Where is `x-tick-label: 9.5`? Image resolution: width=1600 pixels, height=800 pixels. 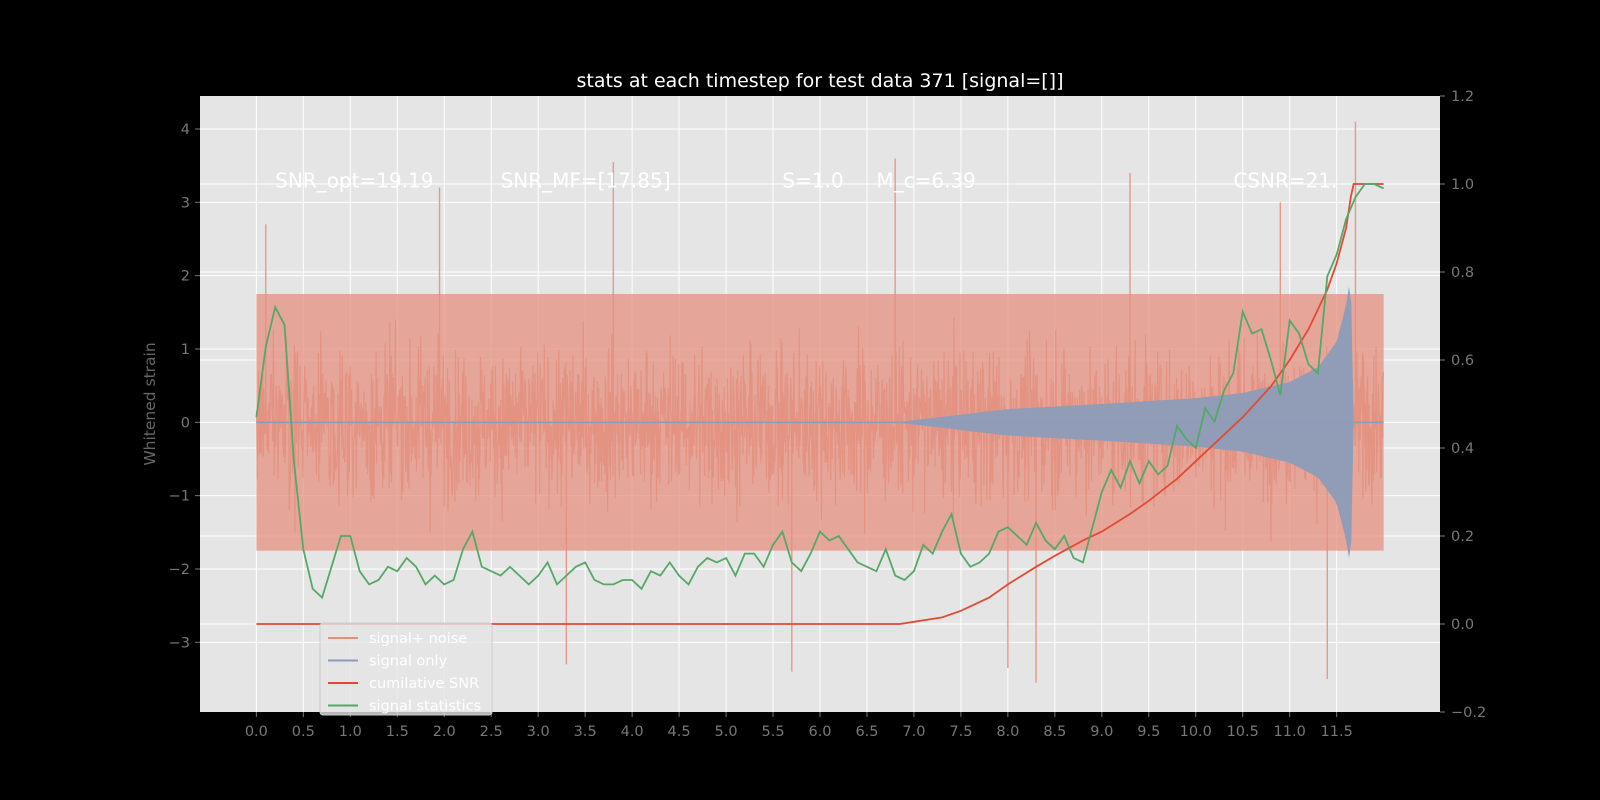 x-tick-label: 9.5 is located at coordinates (1148, 732).